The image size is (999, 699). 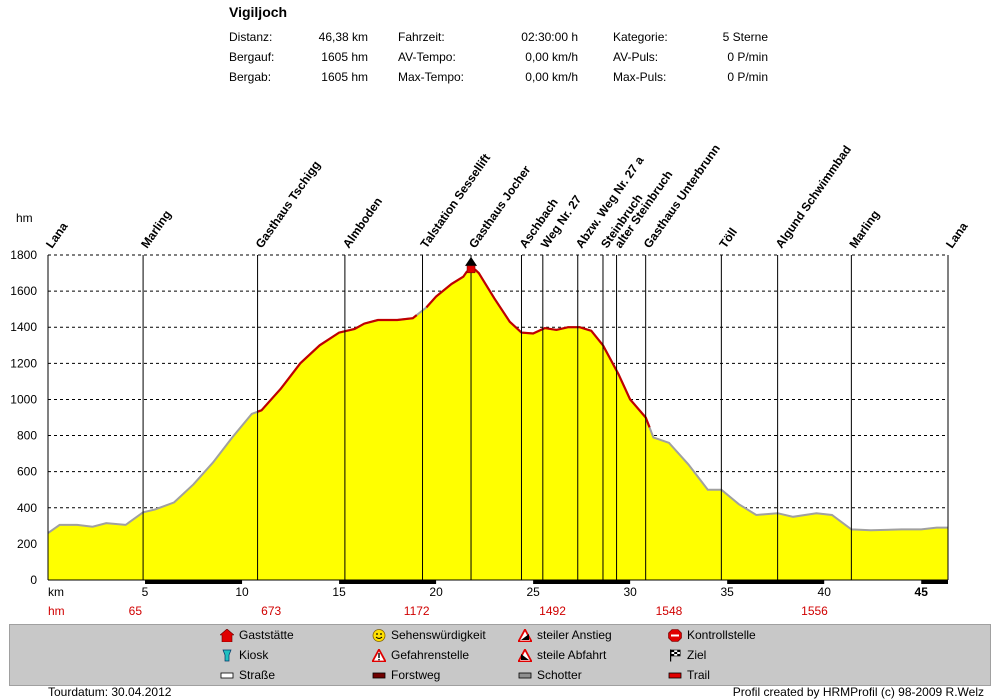 What do you see at coordinates (23, 327) in the screenshot?
I see `y-tick-label: 1400` at bounding box center [23, 327].